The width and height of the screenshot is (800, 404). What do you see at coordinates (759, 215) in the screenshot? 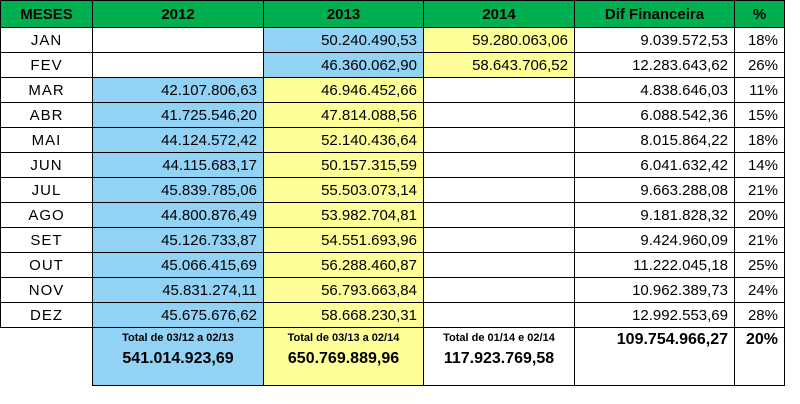
I see `pct-cell: 20%` at bounding box center [759, 215].